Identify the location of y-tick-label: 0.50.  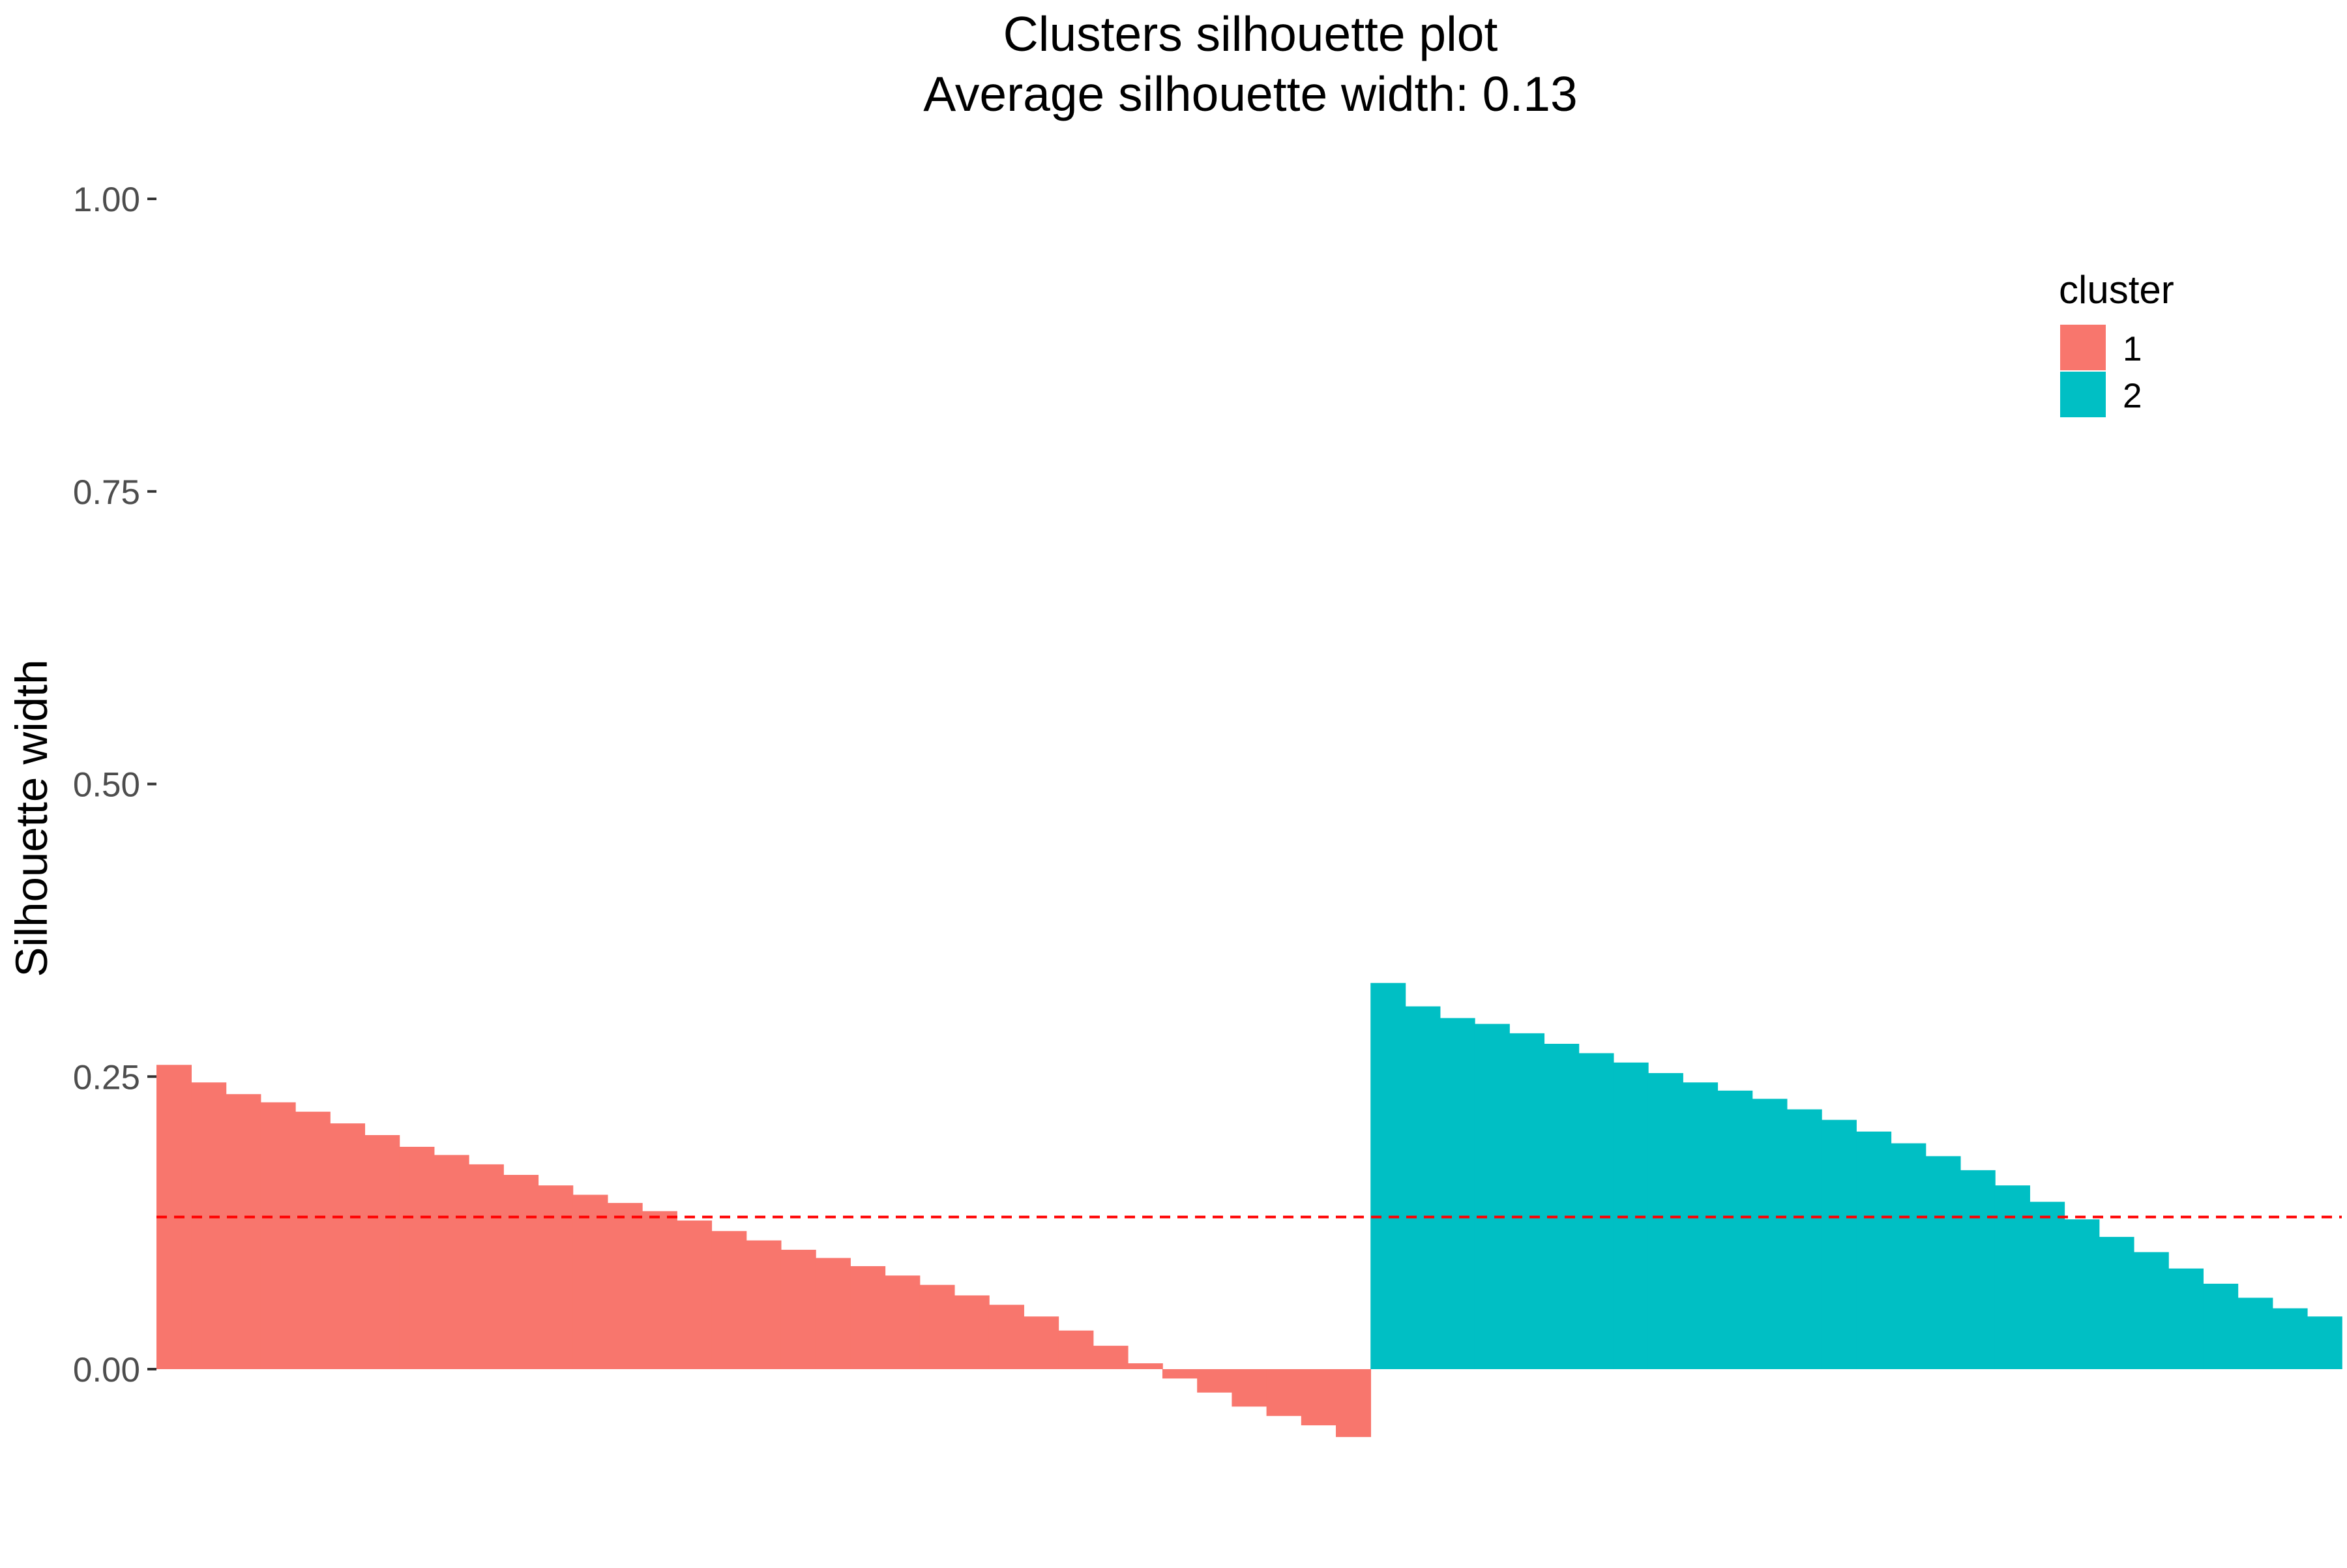
(106, 786).